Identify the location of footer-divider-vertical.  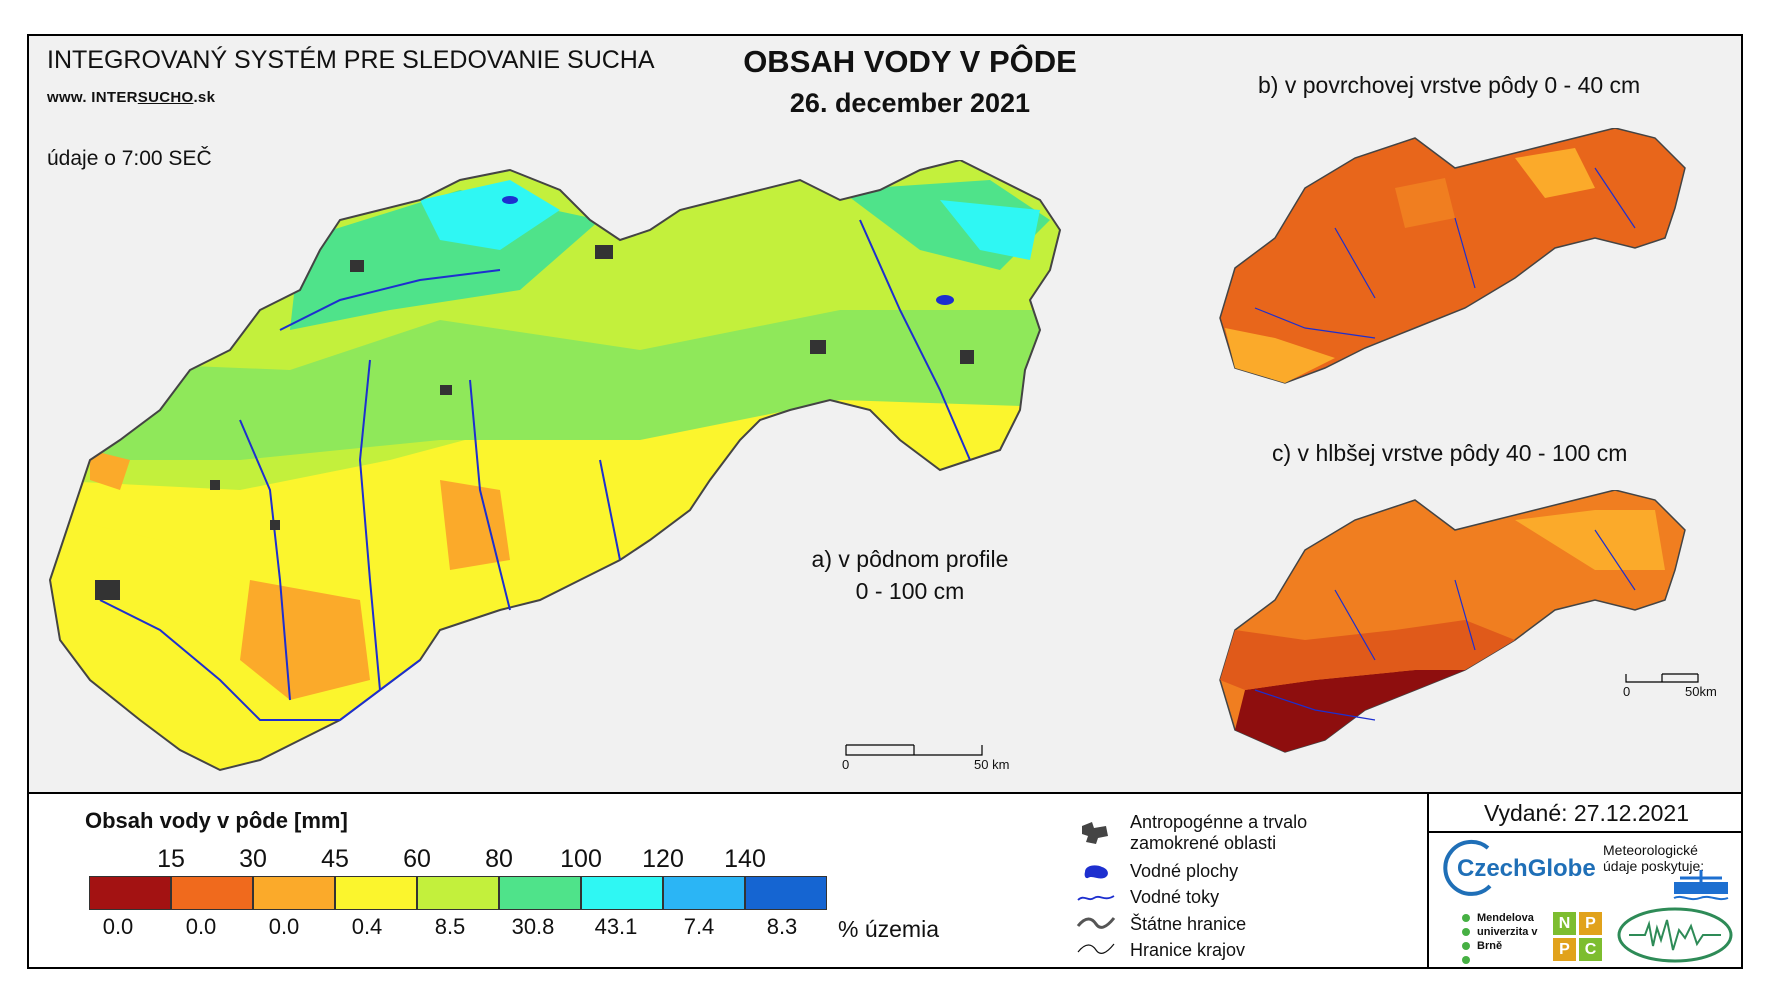
(1428, 881).